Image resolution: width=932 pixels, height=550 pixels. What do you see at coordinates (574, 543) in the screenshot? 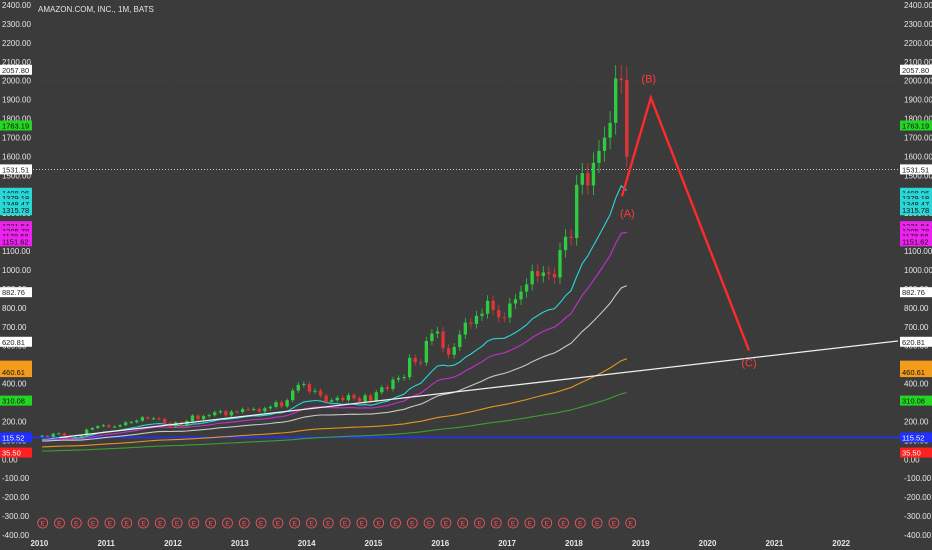
I see `x-tick-label: 2018` at bounding box center [574, 543].